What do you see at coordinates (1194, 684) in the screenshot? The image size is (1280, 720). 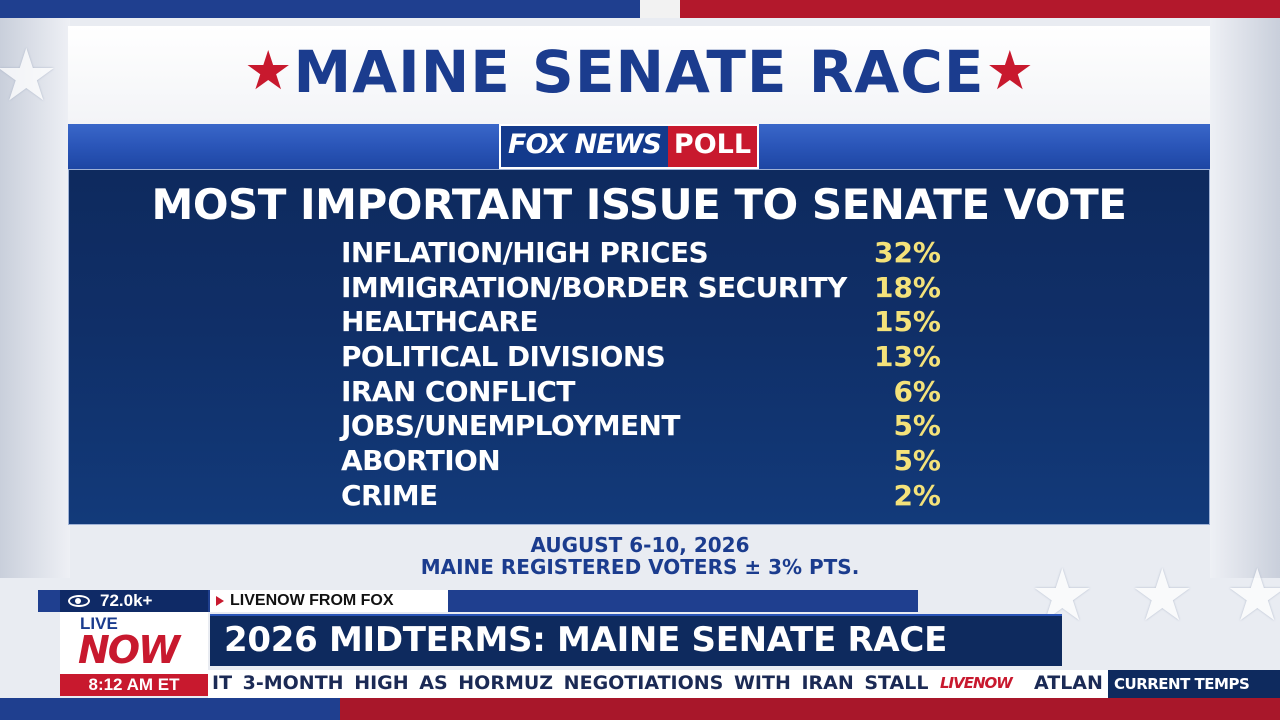 I see `current-temps-tab: CURRENT TEMPS` at bounding box center [1194, 684].